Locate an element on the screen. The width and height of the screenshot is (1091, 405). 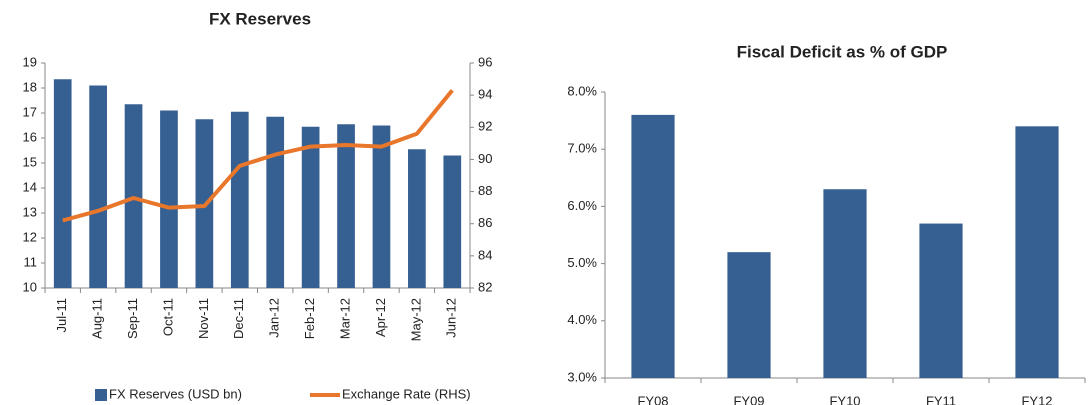
y-tick-label: 7.0% is located at coordinates (582, 148).